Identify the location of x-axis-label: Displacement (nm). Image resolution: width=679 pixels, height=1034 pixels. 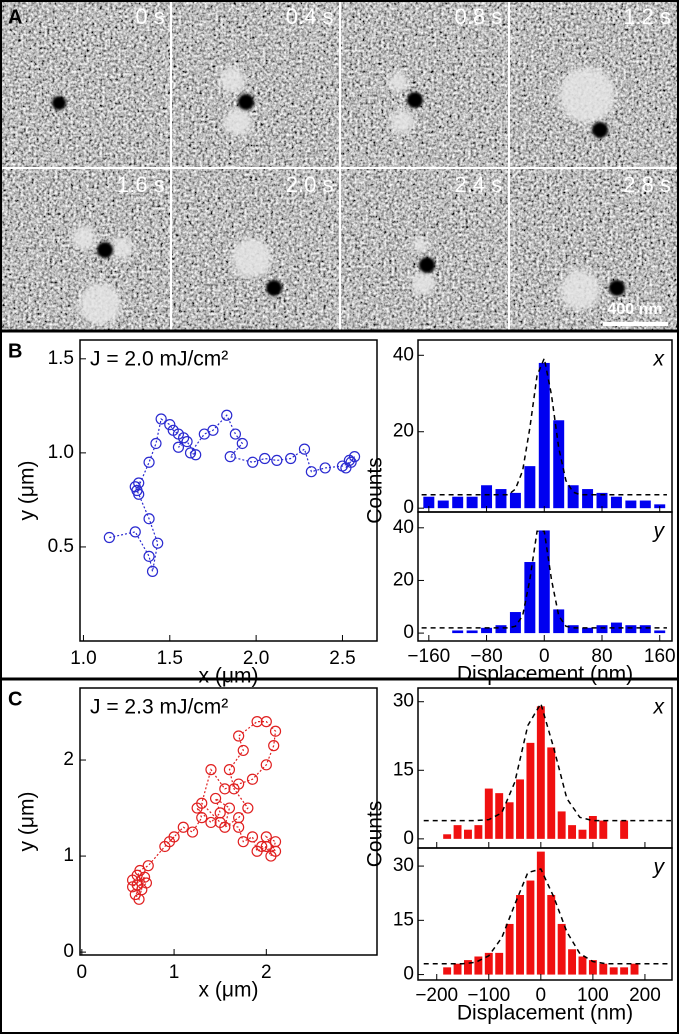
(545, 674).